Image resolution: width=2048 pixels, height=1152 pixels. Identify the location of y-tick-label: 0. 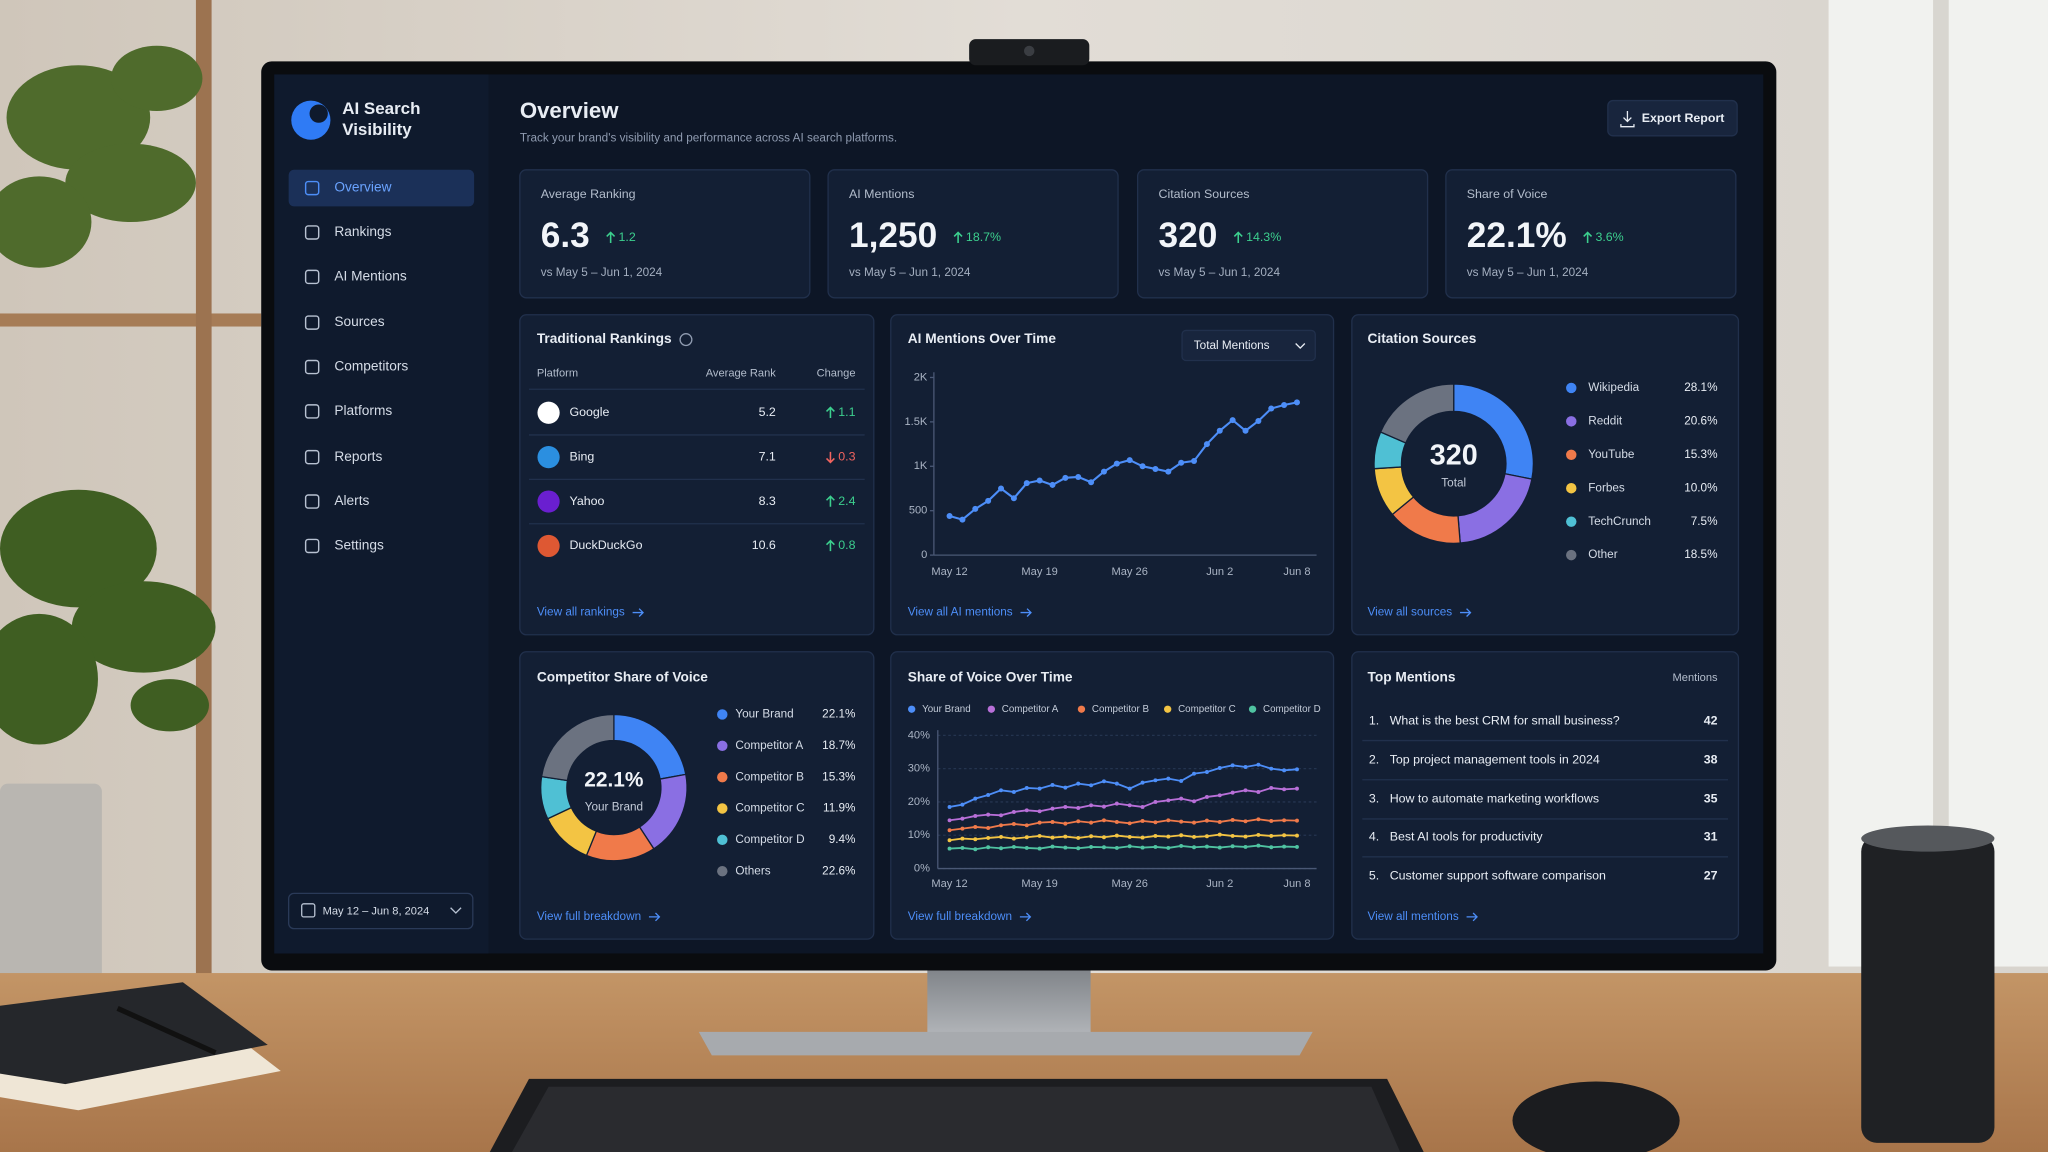
(924, 555).